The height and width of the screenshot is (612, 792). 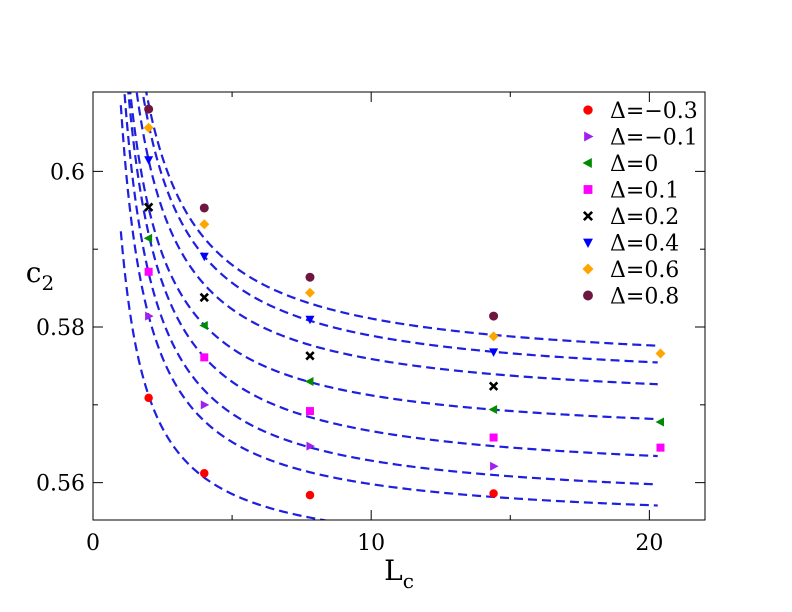 What do you see at coordinates (371, 543) in the screenshot?
I see `x-tick-label: 10` at bounding box center [371, 543].